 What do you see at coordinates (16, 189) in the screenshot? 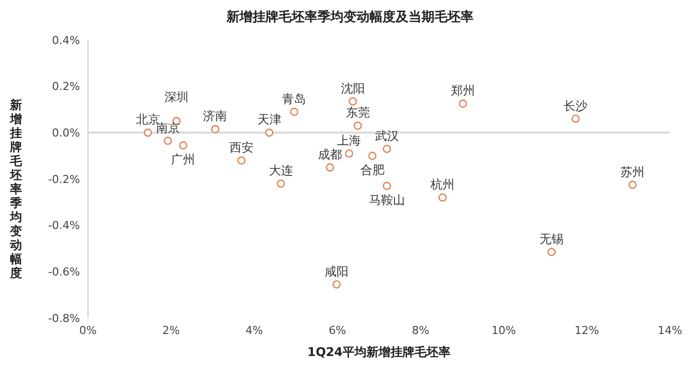
I see `text: 新增挂牌毛坯率季均变动幅度` at bounding box center [16, 189].